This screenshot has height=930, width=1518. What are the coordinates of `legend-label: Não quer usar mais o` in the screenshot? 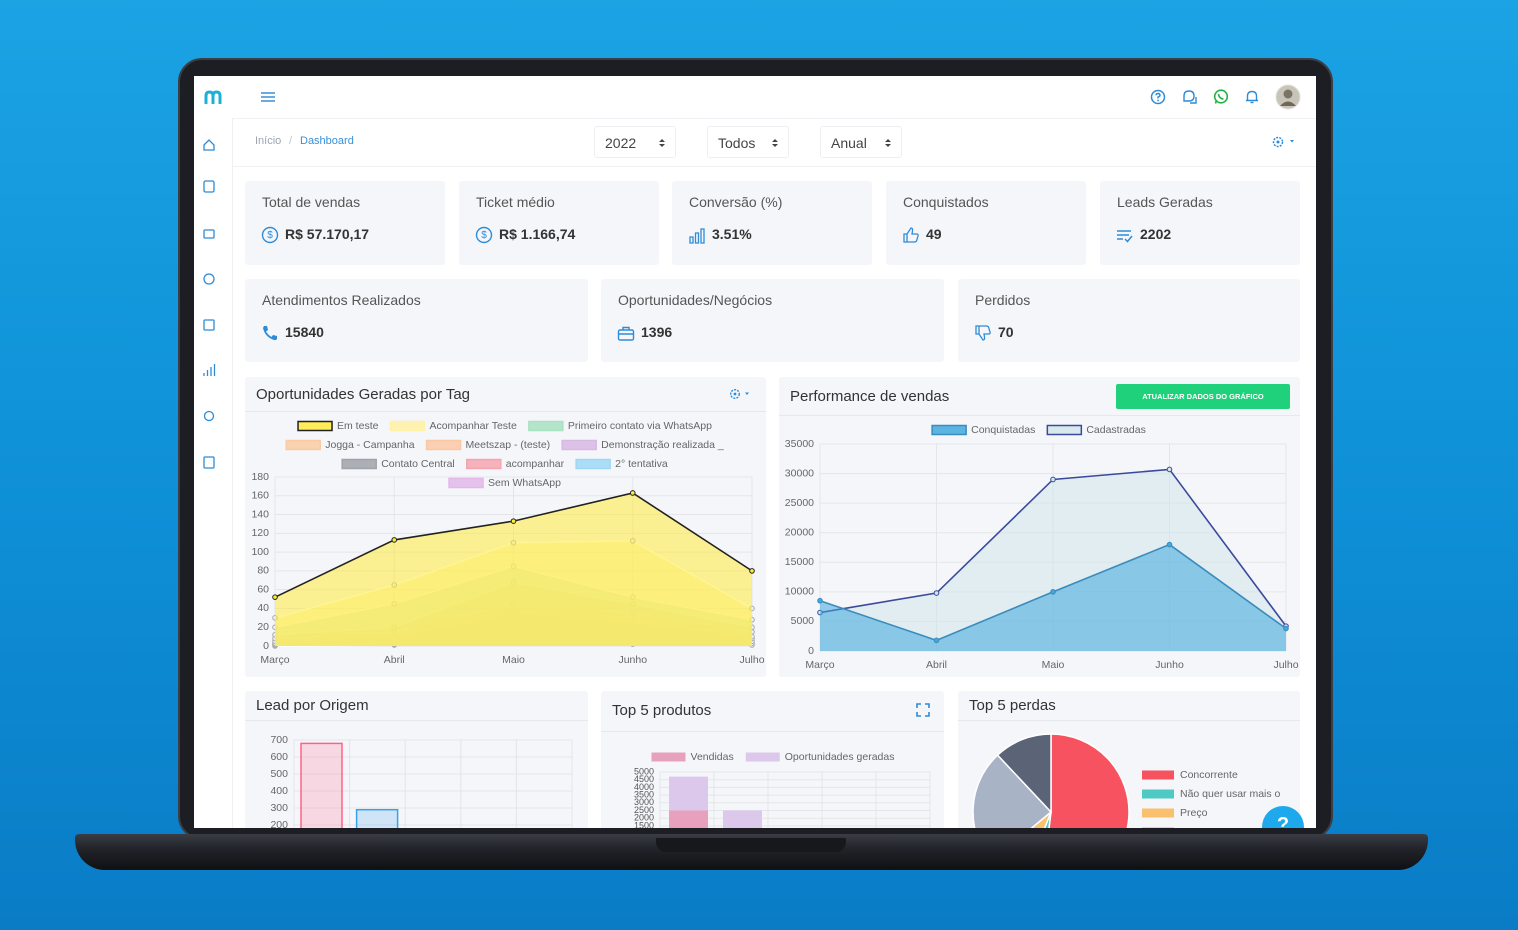 It's located at (1230, 794).